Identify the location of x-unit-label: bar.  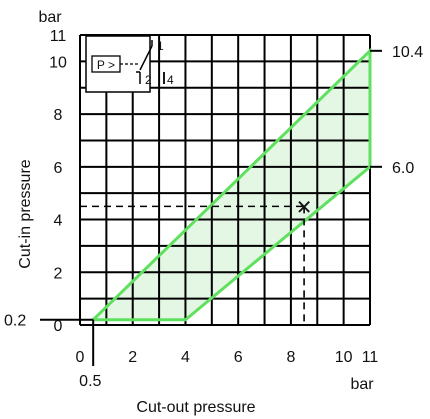
(362, 384).